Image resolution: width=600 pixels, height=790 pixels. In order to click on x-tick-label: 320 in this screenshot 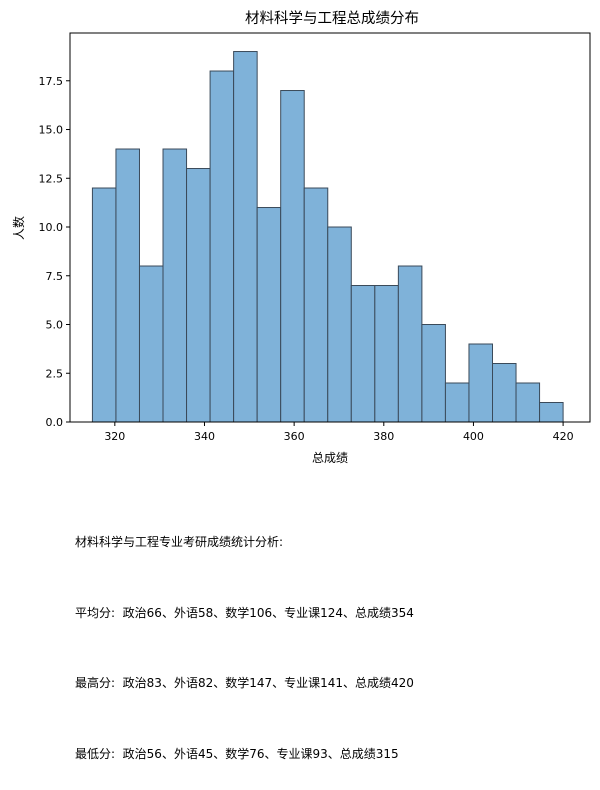, I will do `click(114, 436)`.